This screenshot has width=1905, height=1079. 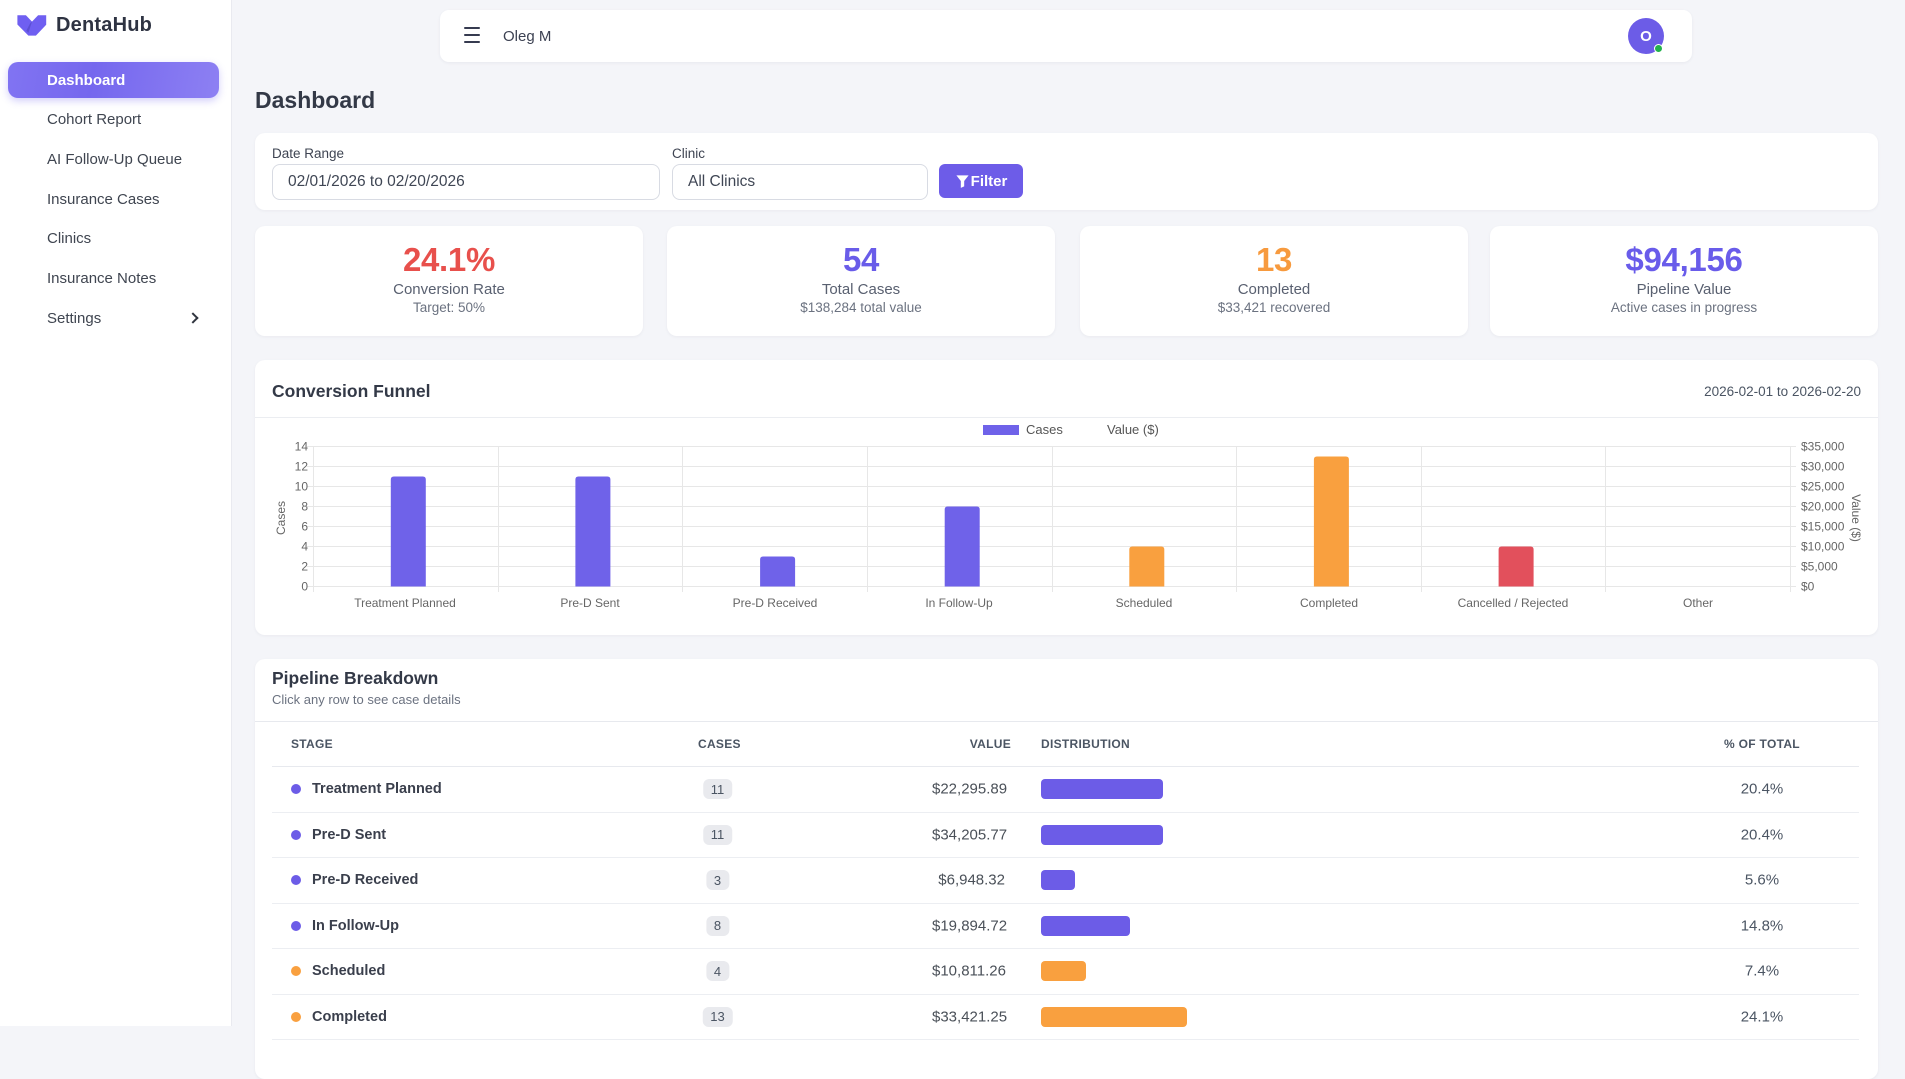 I want to click on svg-text: 6, so click(x=304, y=527).